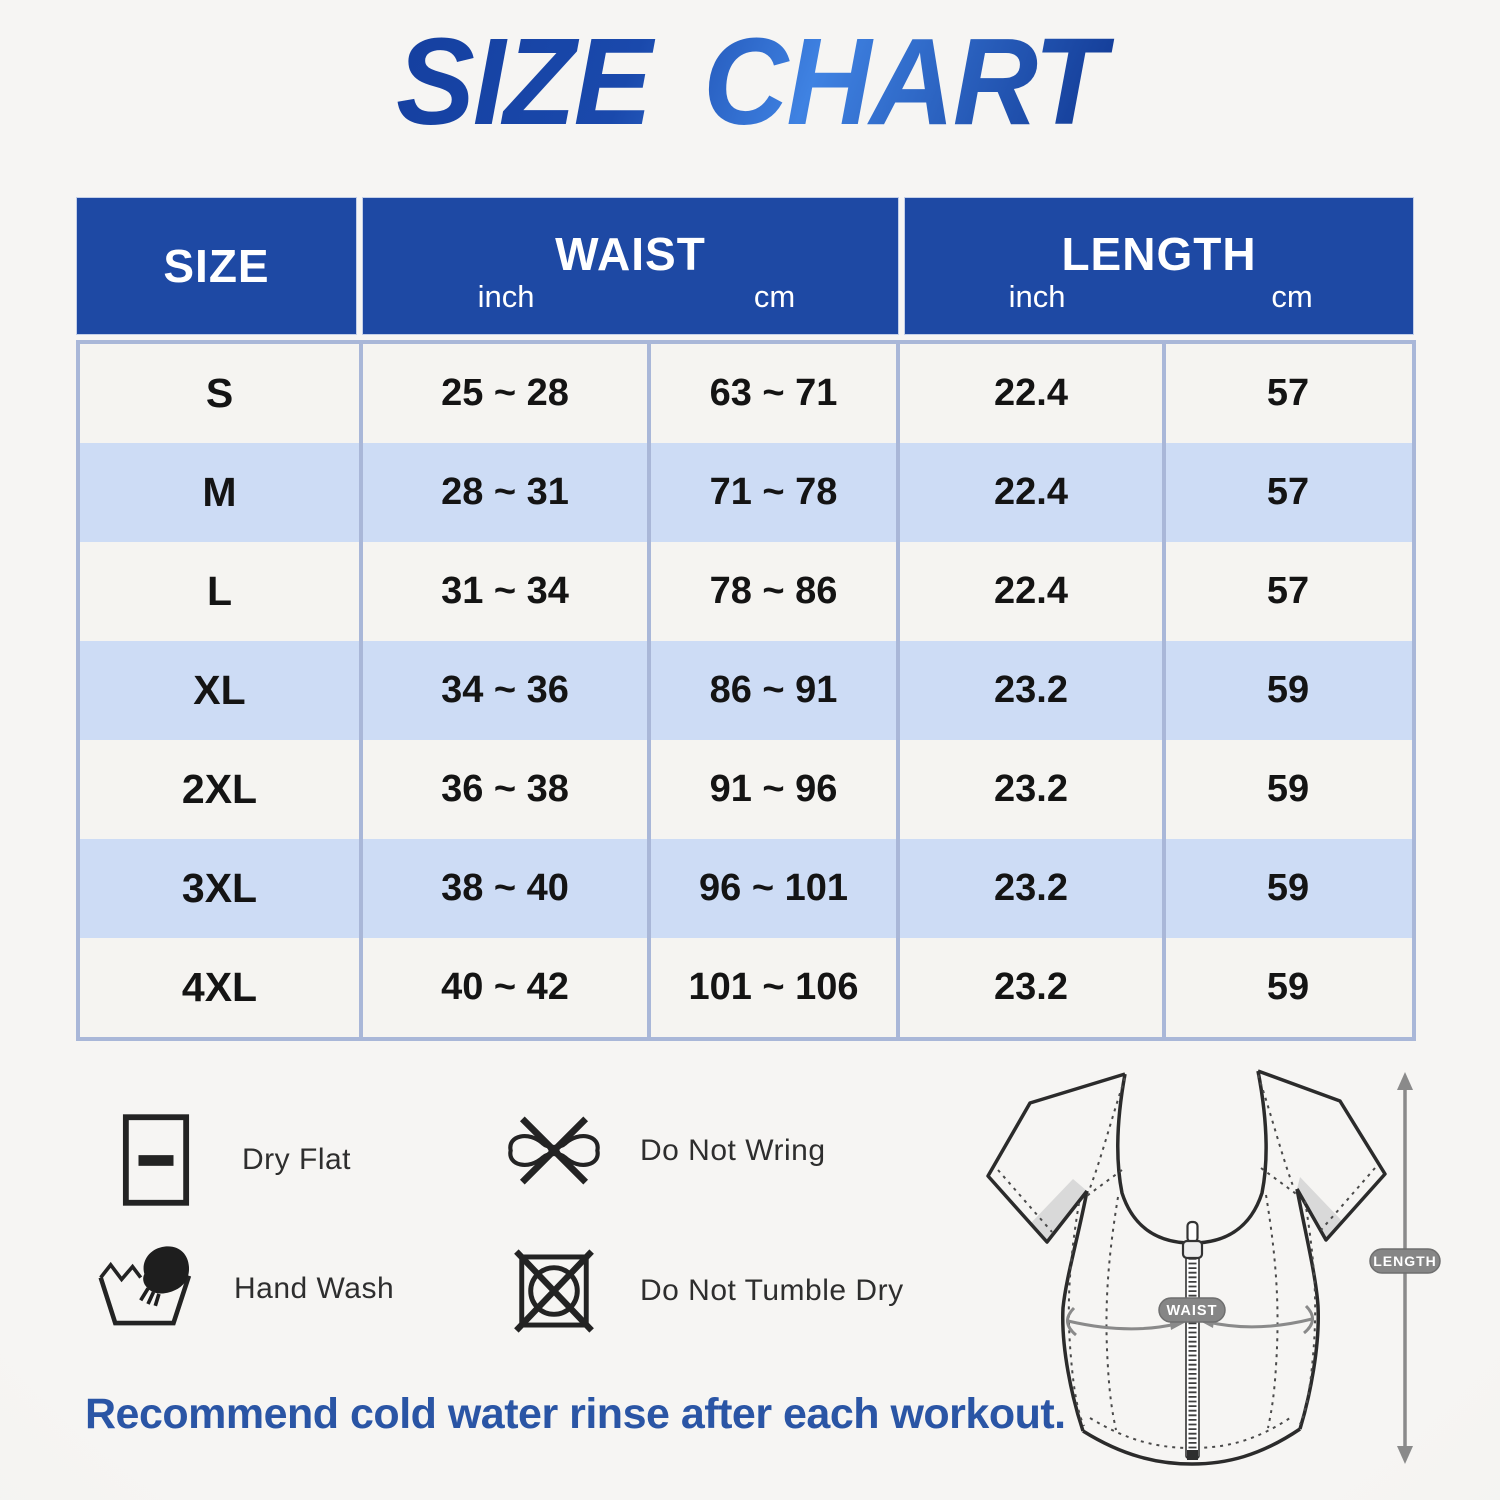  What do you see at coordinates (507, 789) in the screenshot?
I see `cell-waist-inch: 36 ~ 38` at bounding box center [507, 789].